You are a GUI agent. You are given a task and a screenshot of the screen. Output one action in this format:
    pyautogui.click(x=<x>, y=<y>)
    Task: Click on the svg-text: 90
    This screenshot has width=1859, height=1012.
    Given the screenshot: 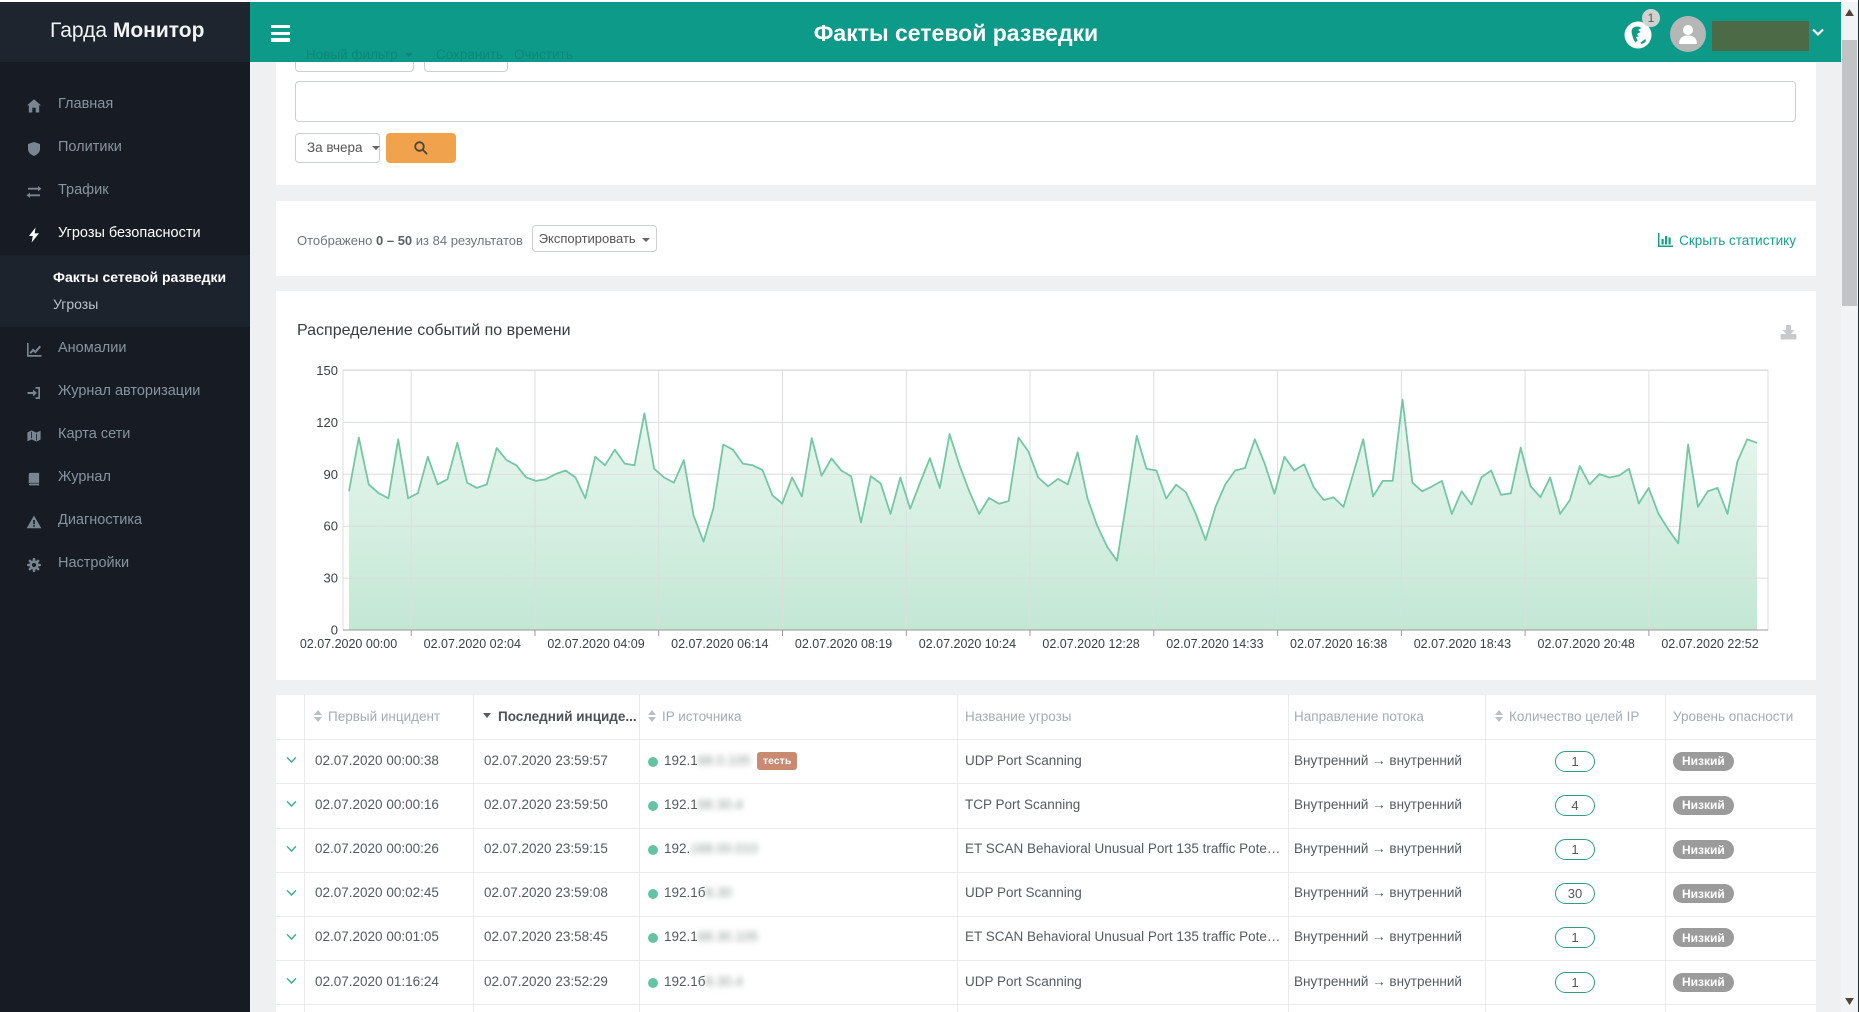 What is the action you would take?
    pyautogui.click(x=331, y=474)
    